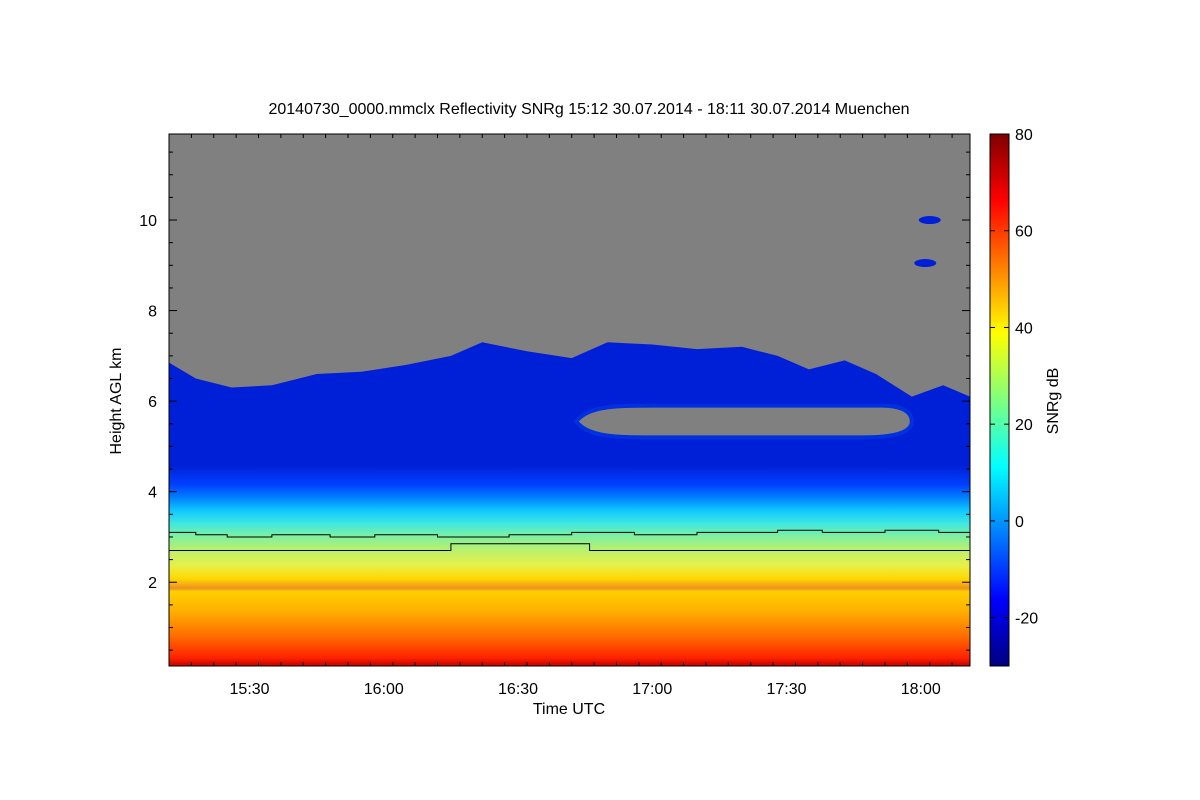  What do you see at coordinates (1025, 397) in the screenshot?
I see `colorbar: -20 0 20 40 60 80 SNRg dB` at bounding box center [1025, 397].